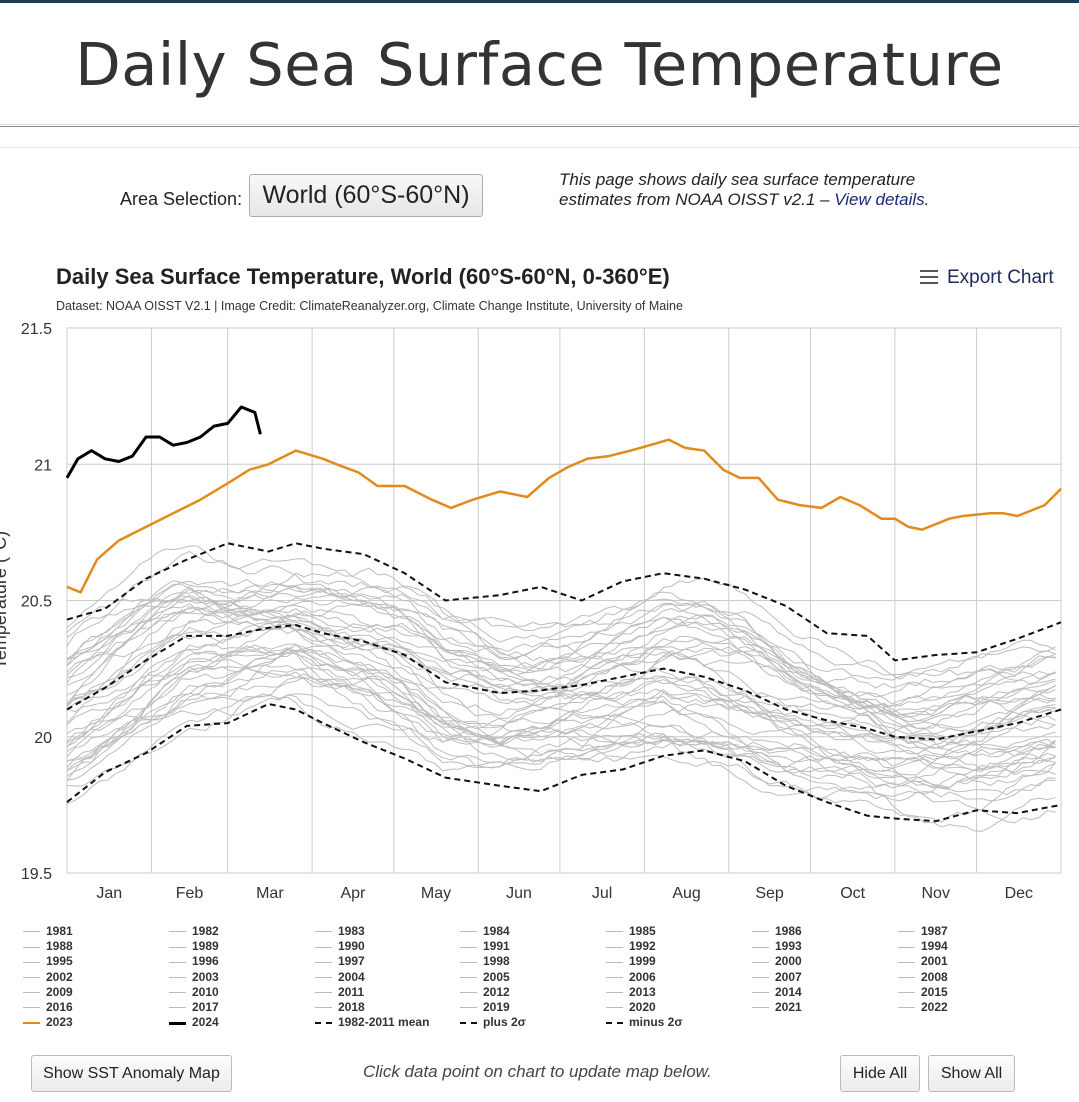 The image size is (1079, 1102). What do you see at coordinates (372, 1022) in the screenshot?
I see `legend-item: 1982-2011 mean` at bounding box center [372, 1022].